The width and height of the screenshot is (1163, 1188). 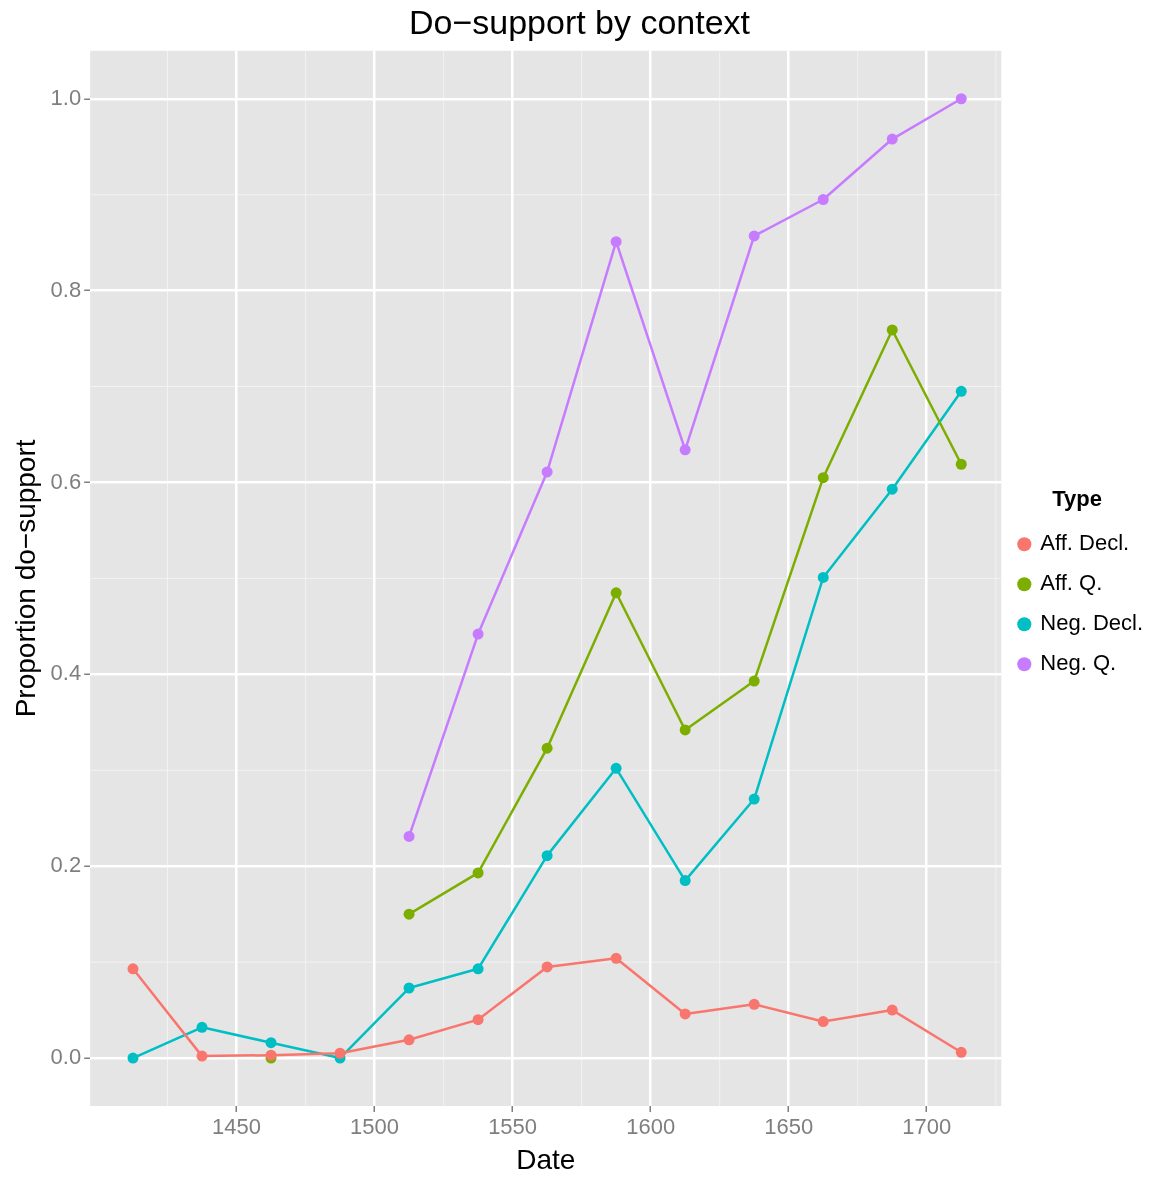 I want to click on chart-title: Do−support by context, so click(x=579, y=21).